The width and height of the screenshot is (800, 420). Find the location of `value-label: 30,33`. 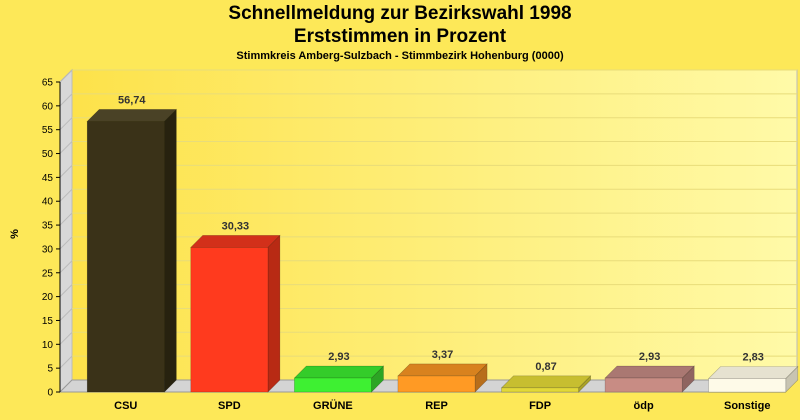

value-label: 30,33 is located at coordinates (236, 226).